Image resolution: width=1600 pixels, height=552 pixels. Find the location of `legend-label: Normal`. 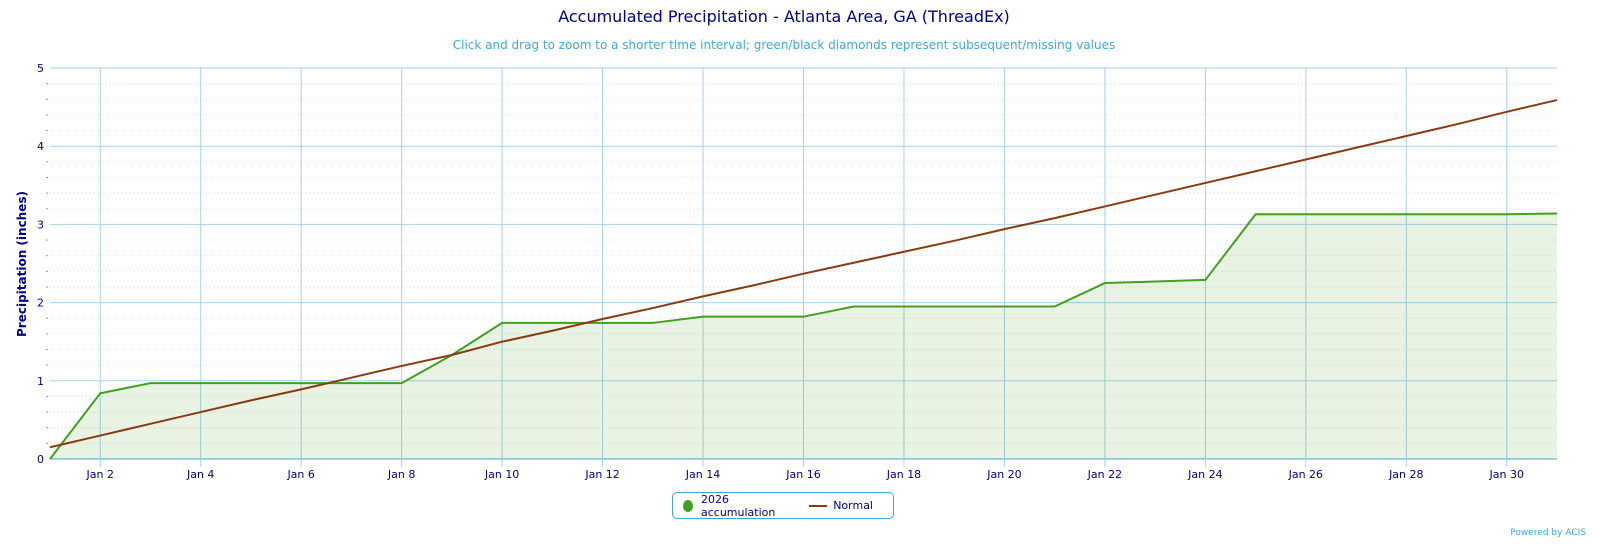

legend-label: Normal is located at coordinates (853, 505).